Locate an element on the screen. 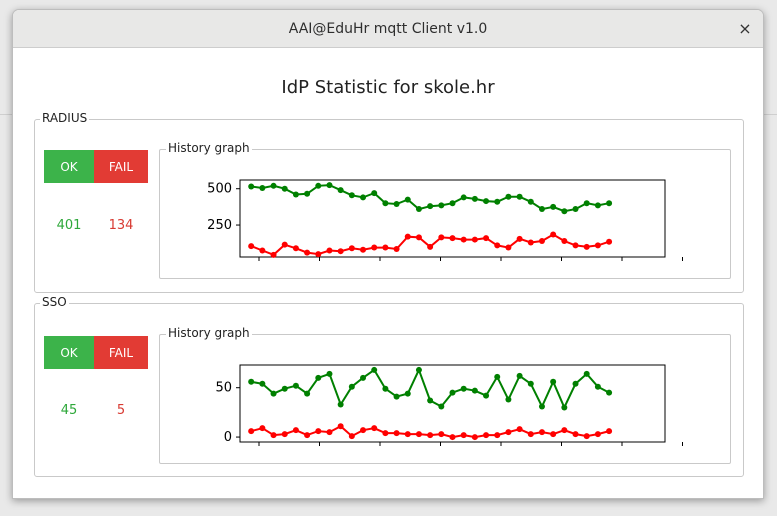 The width and height of the screenshot is (777, 516). title-bar: AAI@EduHr mqtt Client v1.0 × is located at coordinates (388, 29).